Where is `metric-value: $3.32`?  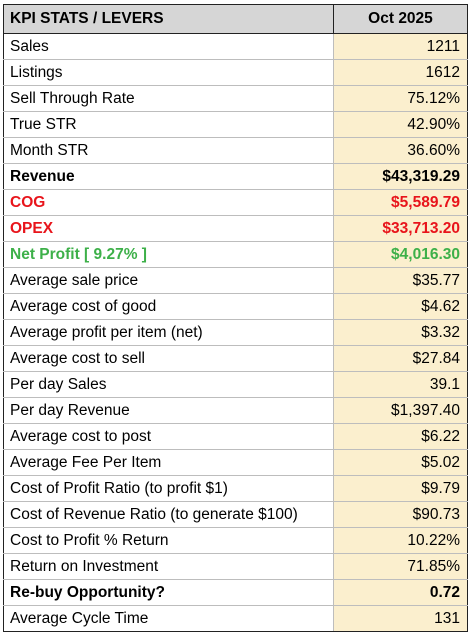 metric-value: $3.32 is located at coordinates (400, 332).